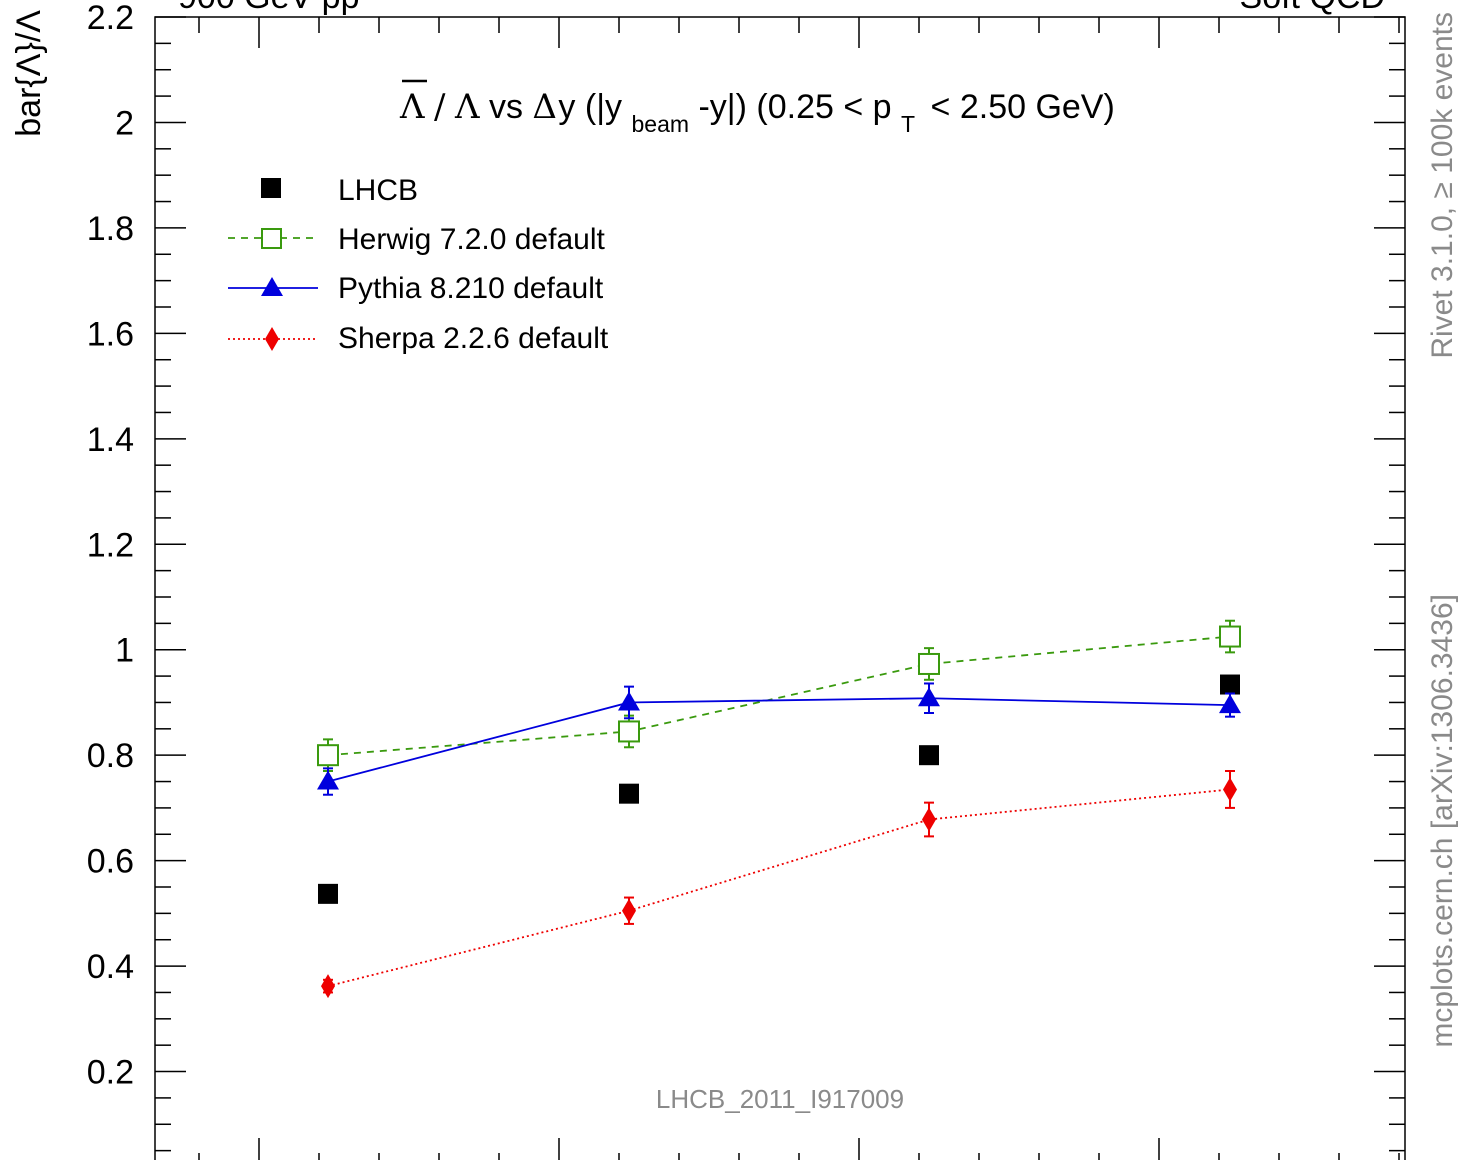 The width and height of the screenshot is (1467, 1160). Describe the element at coordinates (110, 229) in the screenshot. I see `y-tick-label: 1.8` at that location.